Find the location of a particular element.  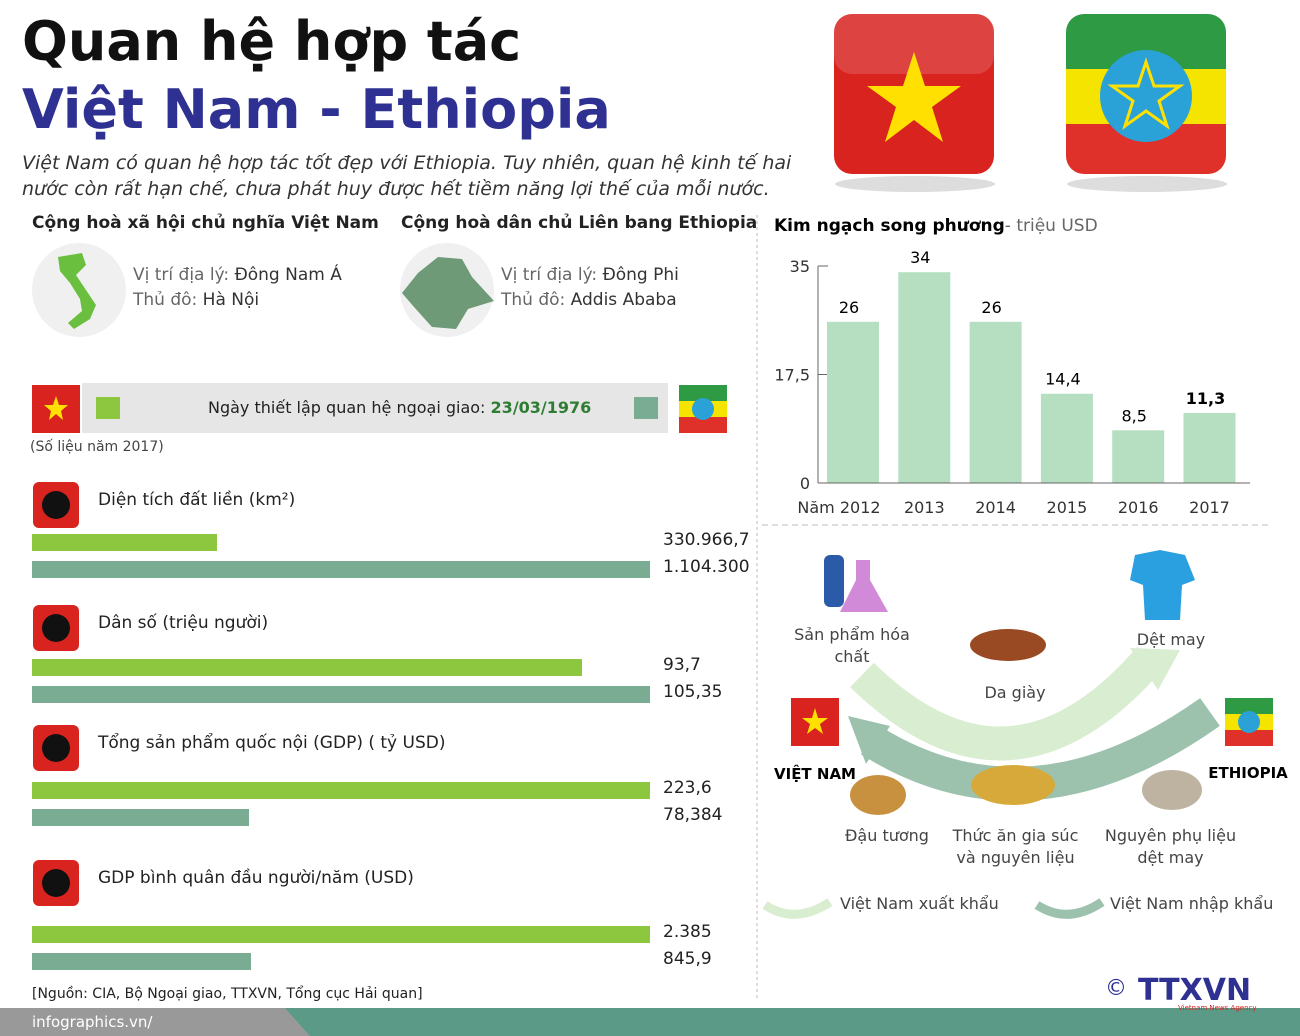

trade-item: Dệt may is located at coordinates (1171, 639).